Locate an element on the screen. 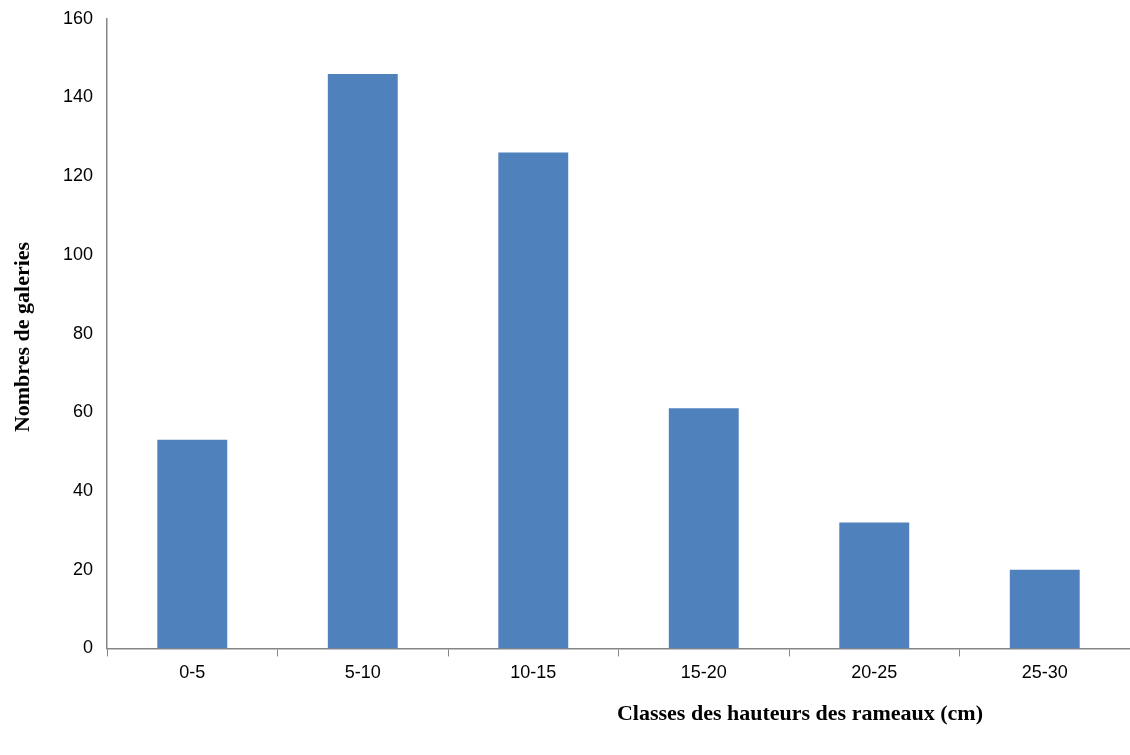  x-tick-label: 10-15 is located at coordinates (533, 672).